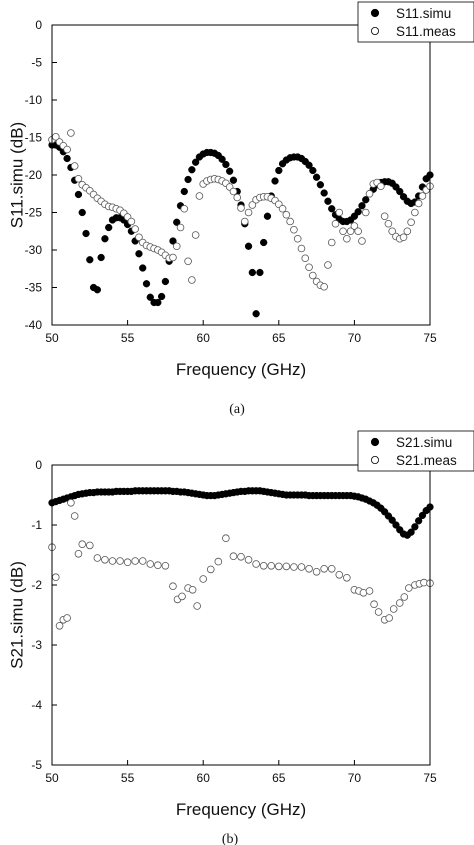  Describe the element at coordinates (375, 13) in the screenshot. I see `legend-marker-s11-simu` at that location.